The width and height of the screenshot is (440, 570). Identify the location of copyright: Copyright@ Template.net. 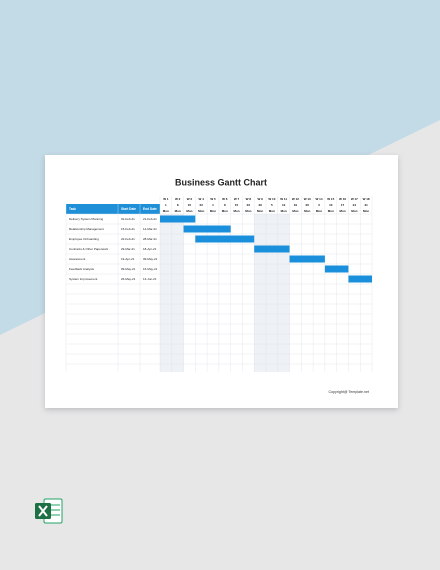
(348, 392).